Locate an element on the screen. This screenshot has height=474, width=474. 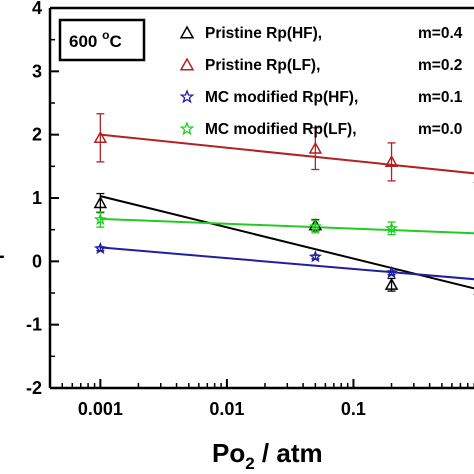
legend-label: Pristine Rp(HF), is located at coordinates (263, 33).